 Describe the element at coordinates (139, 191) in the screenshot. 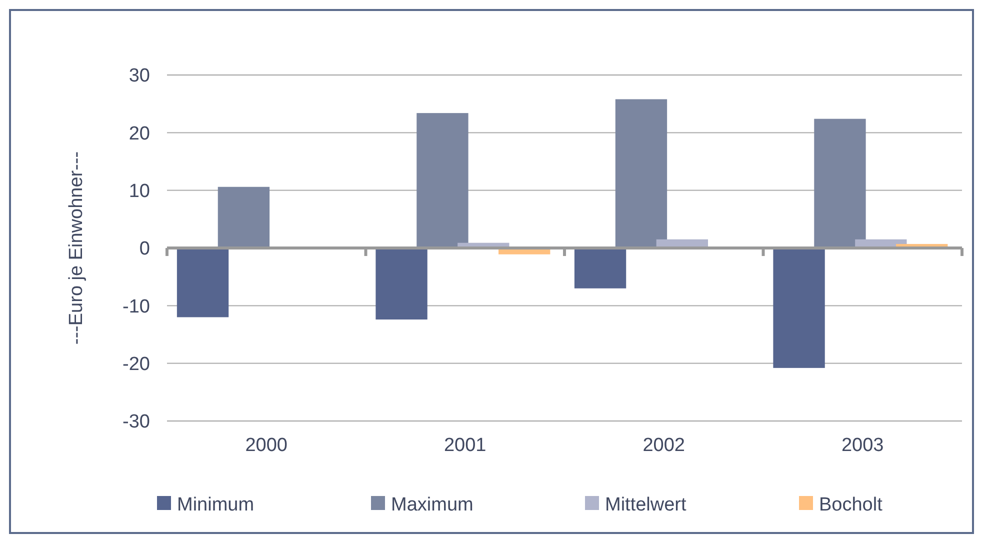

I see `y-tick-label: 10` at that location.